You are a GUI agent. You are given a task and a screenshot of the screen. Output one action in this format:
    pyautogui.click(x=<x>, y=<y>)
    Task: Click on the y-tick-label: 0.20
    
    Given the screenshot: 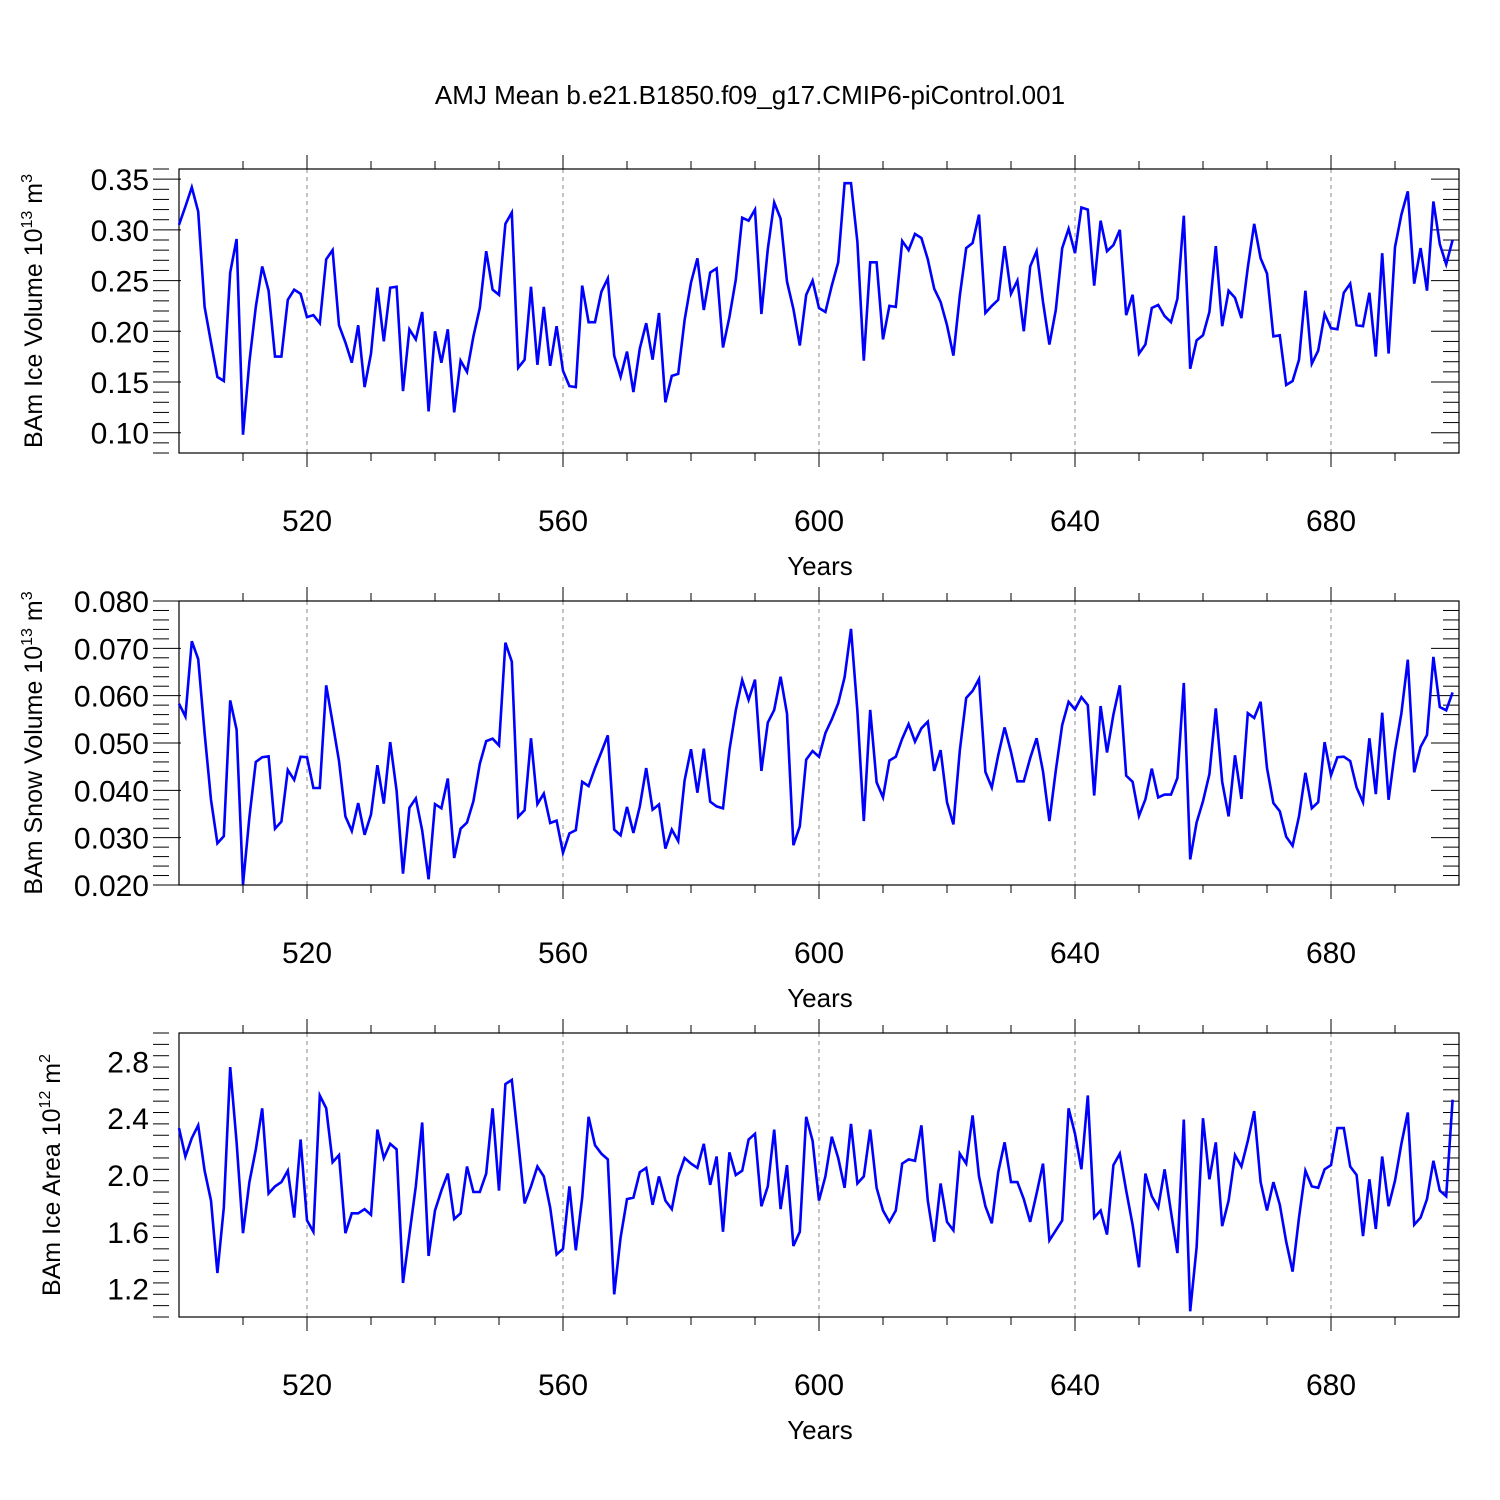 What is the action you would take?
    pyautogui.click(x=120, y=332)
    